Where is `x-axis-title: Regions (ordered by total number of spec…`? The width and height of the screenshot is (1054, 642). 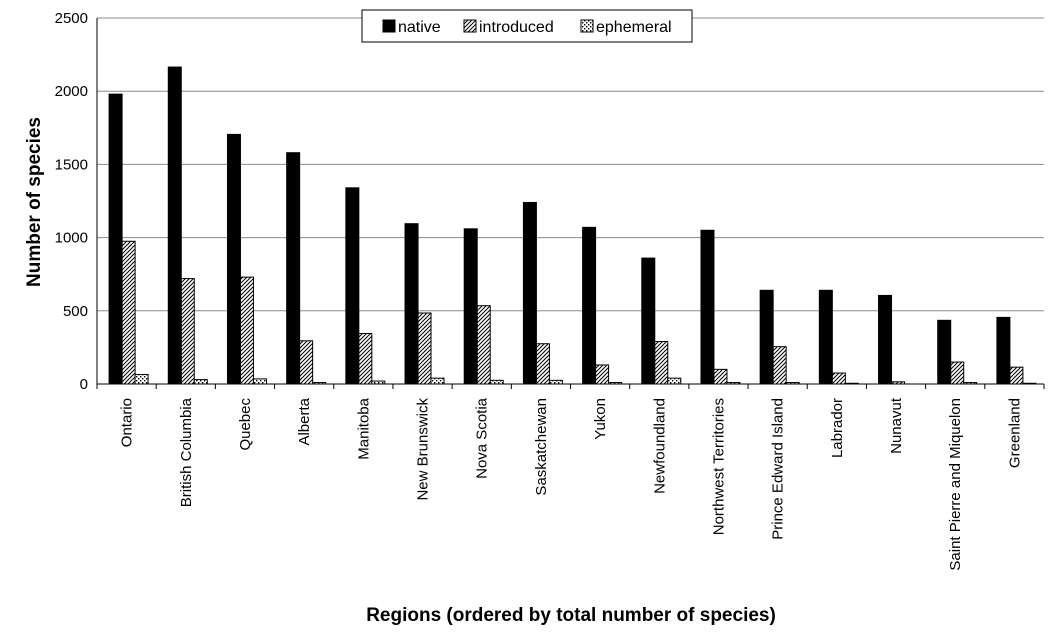
x-axis-title: Regions (ordered by total number of spec… is located at coordinates (571, 615).